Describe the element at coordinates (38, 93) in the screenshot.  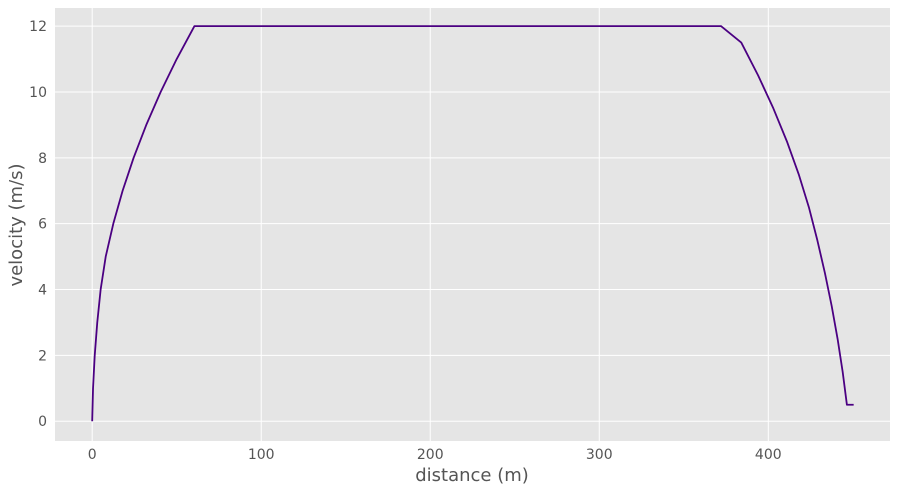
I see `y-tick-label: 10` at that location.